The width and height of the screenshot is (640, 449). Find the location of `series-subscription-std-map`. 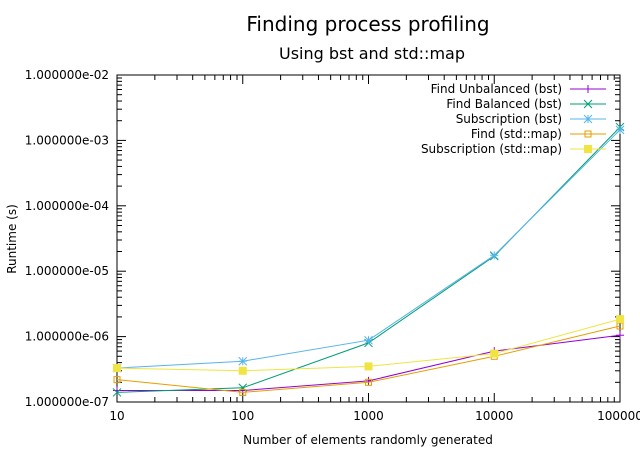

series-subscription-std-map is located at coordinates (368, 345).